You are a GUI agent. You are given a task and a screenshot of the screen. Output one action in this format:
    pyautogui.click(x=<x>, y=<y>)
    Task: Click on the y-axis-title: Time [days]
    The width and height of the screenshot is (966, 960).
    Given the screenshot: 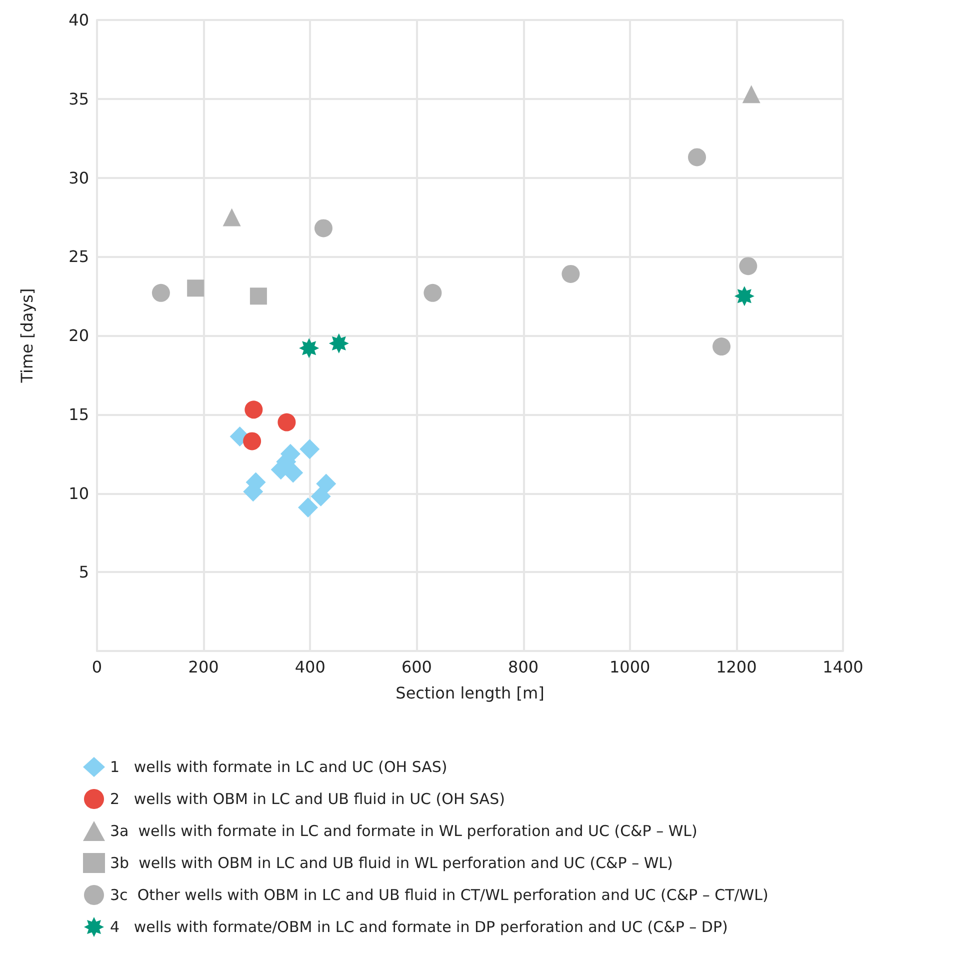 What is the action you would take?
    pyautogui.click(x=27, y=336)
    